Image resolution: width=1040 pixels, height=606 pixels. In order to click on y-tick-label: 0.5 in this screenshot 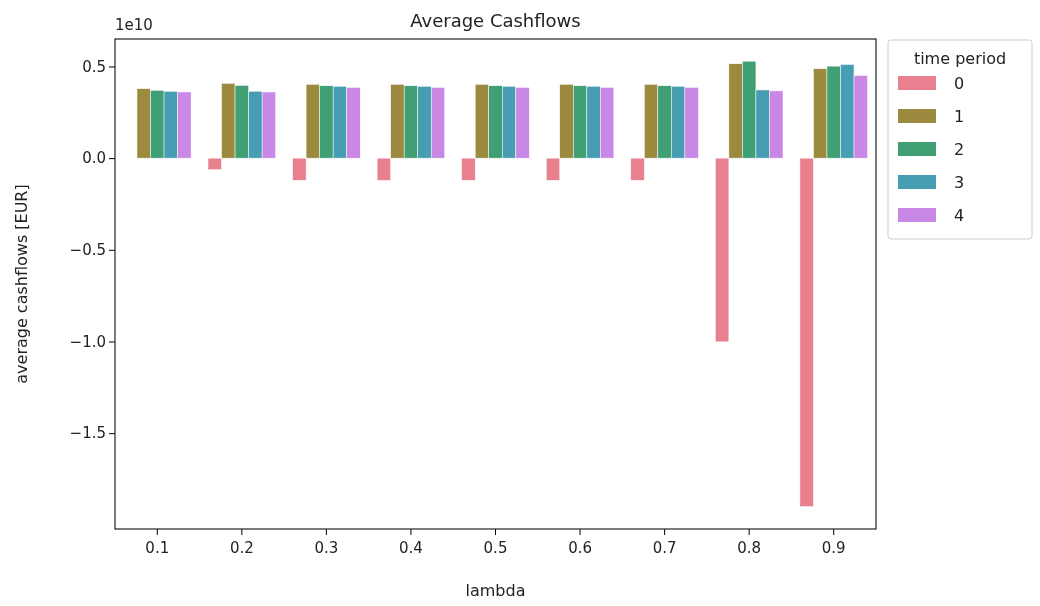, I will do `click(94, 66)`.